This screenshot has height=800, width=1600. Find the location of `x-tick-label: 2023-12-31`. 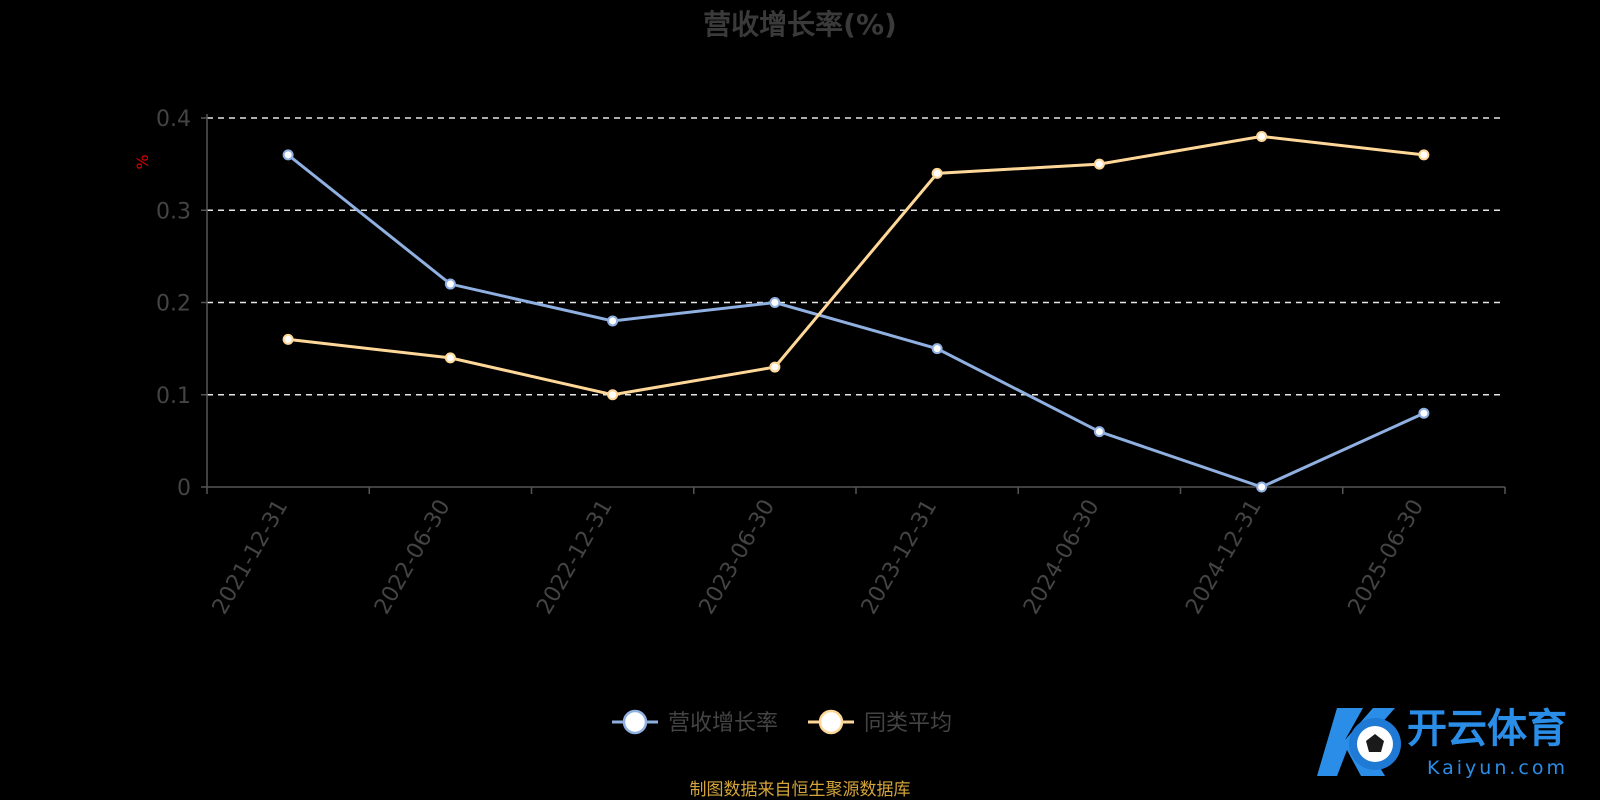

x-tick-label: 2023-12-31 is located at coordinates (900, 557).